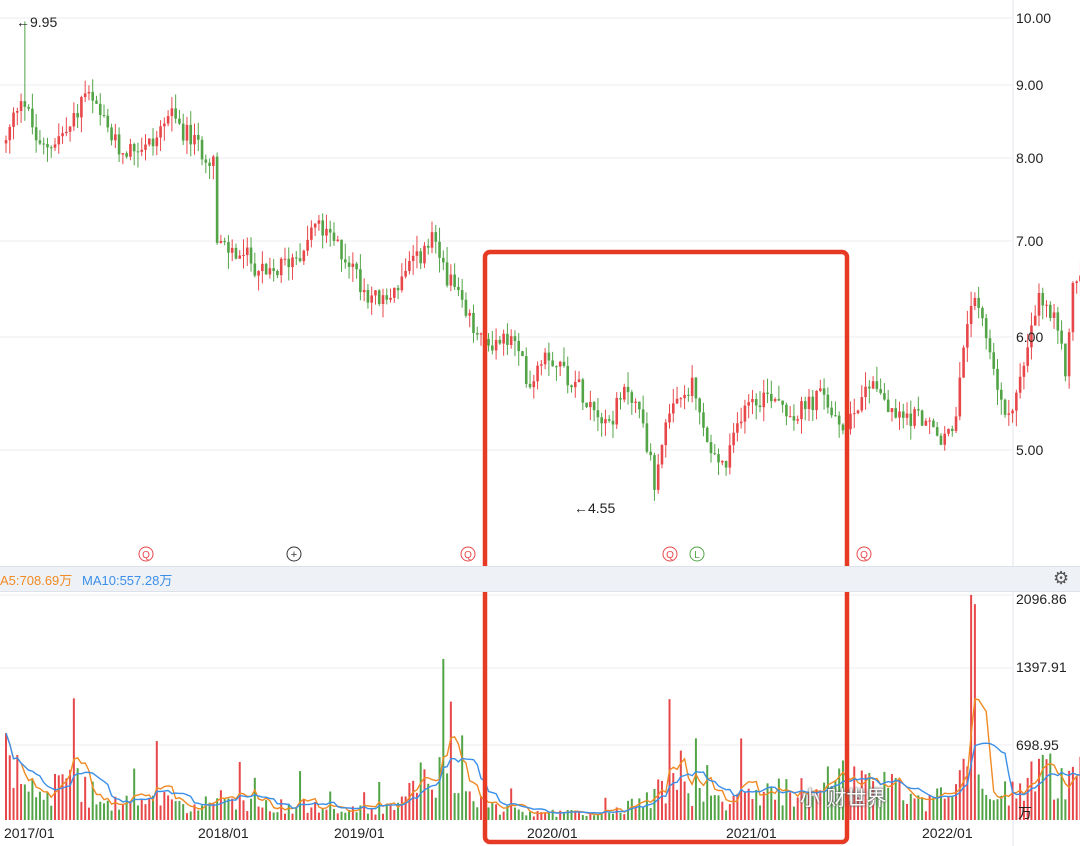 This screenshot has height=846, width=1080. What do you see at coordinates (294, 554) in the screenshot?
I see `event-marker-plus: +` at bounding box center [294, 554].